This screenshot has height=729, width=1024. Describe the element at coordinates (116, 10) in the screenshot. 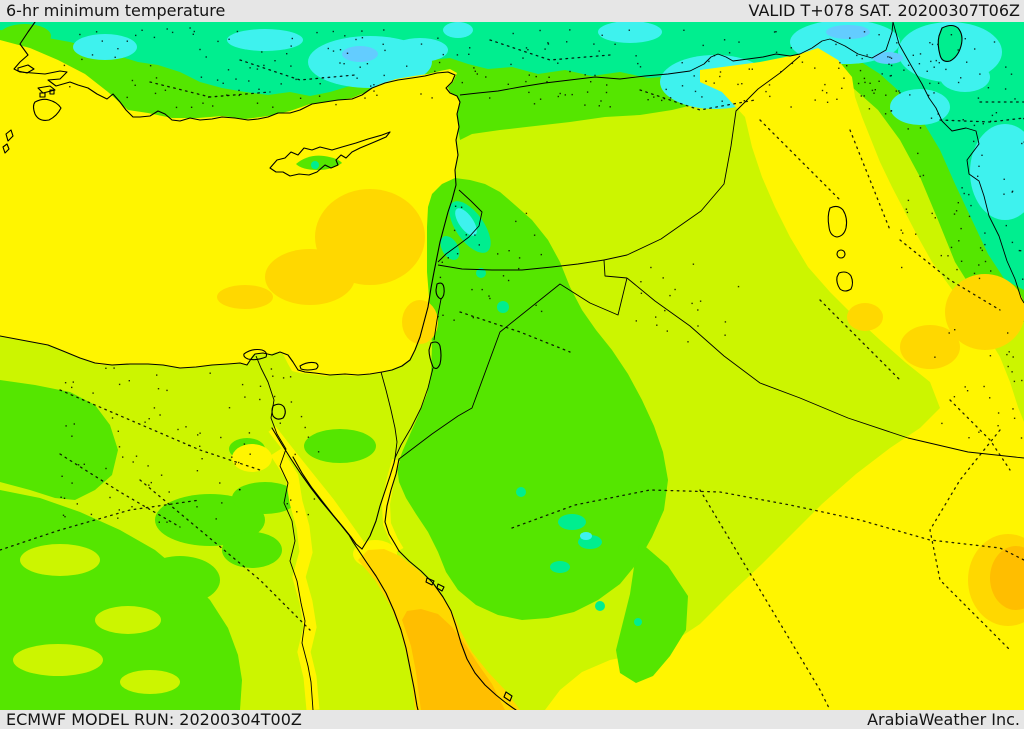

I see `page-title: 6-hr minimum temperature` at that location.